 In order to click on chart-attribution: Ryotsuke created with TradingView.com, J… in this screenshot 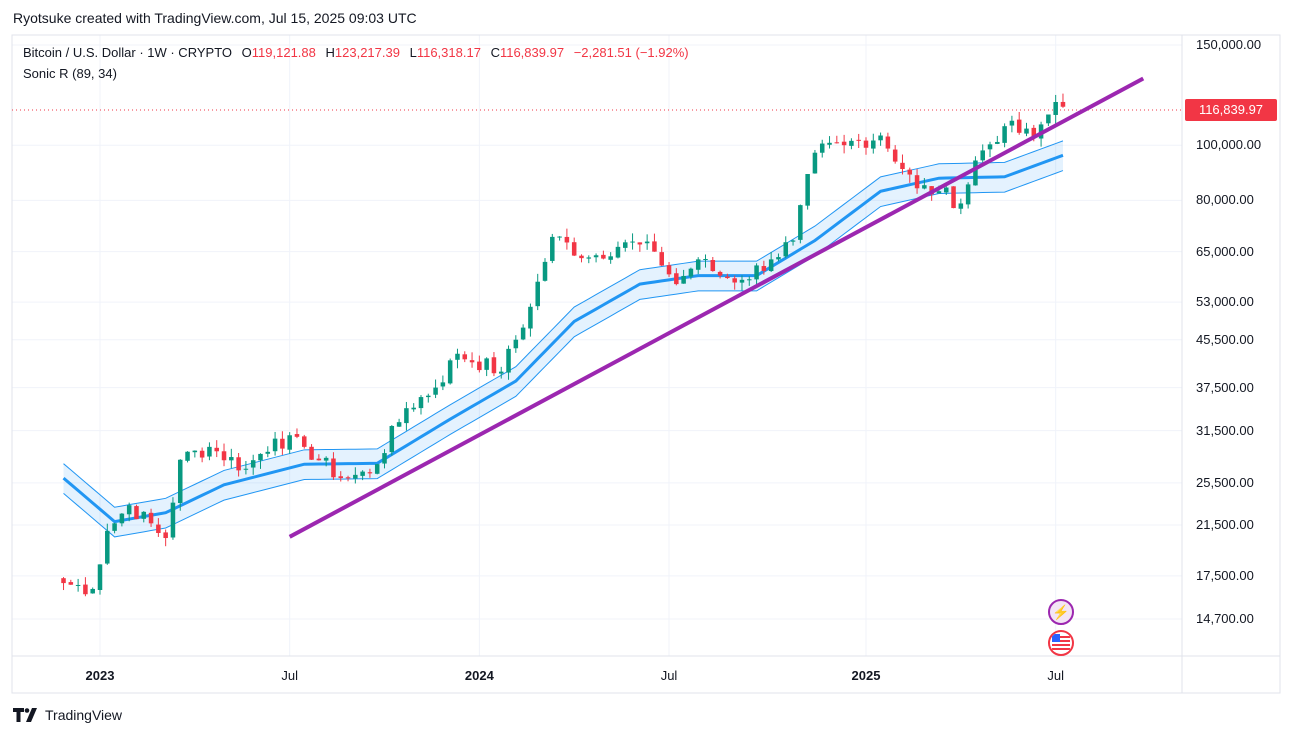, I will do `click(215, 18)`.